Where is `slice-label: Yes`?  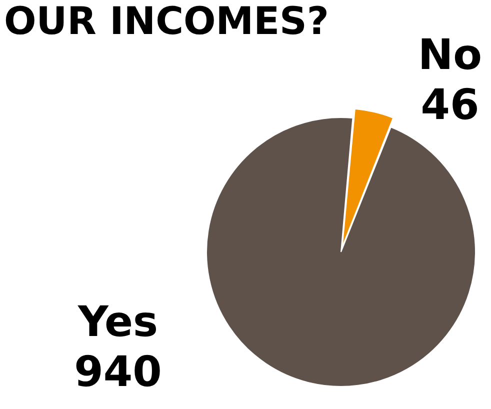
slice-label: Yes is located at coordinates (117, 321).